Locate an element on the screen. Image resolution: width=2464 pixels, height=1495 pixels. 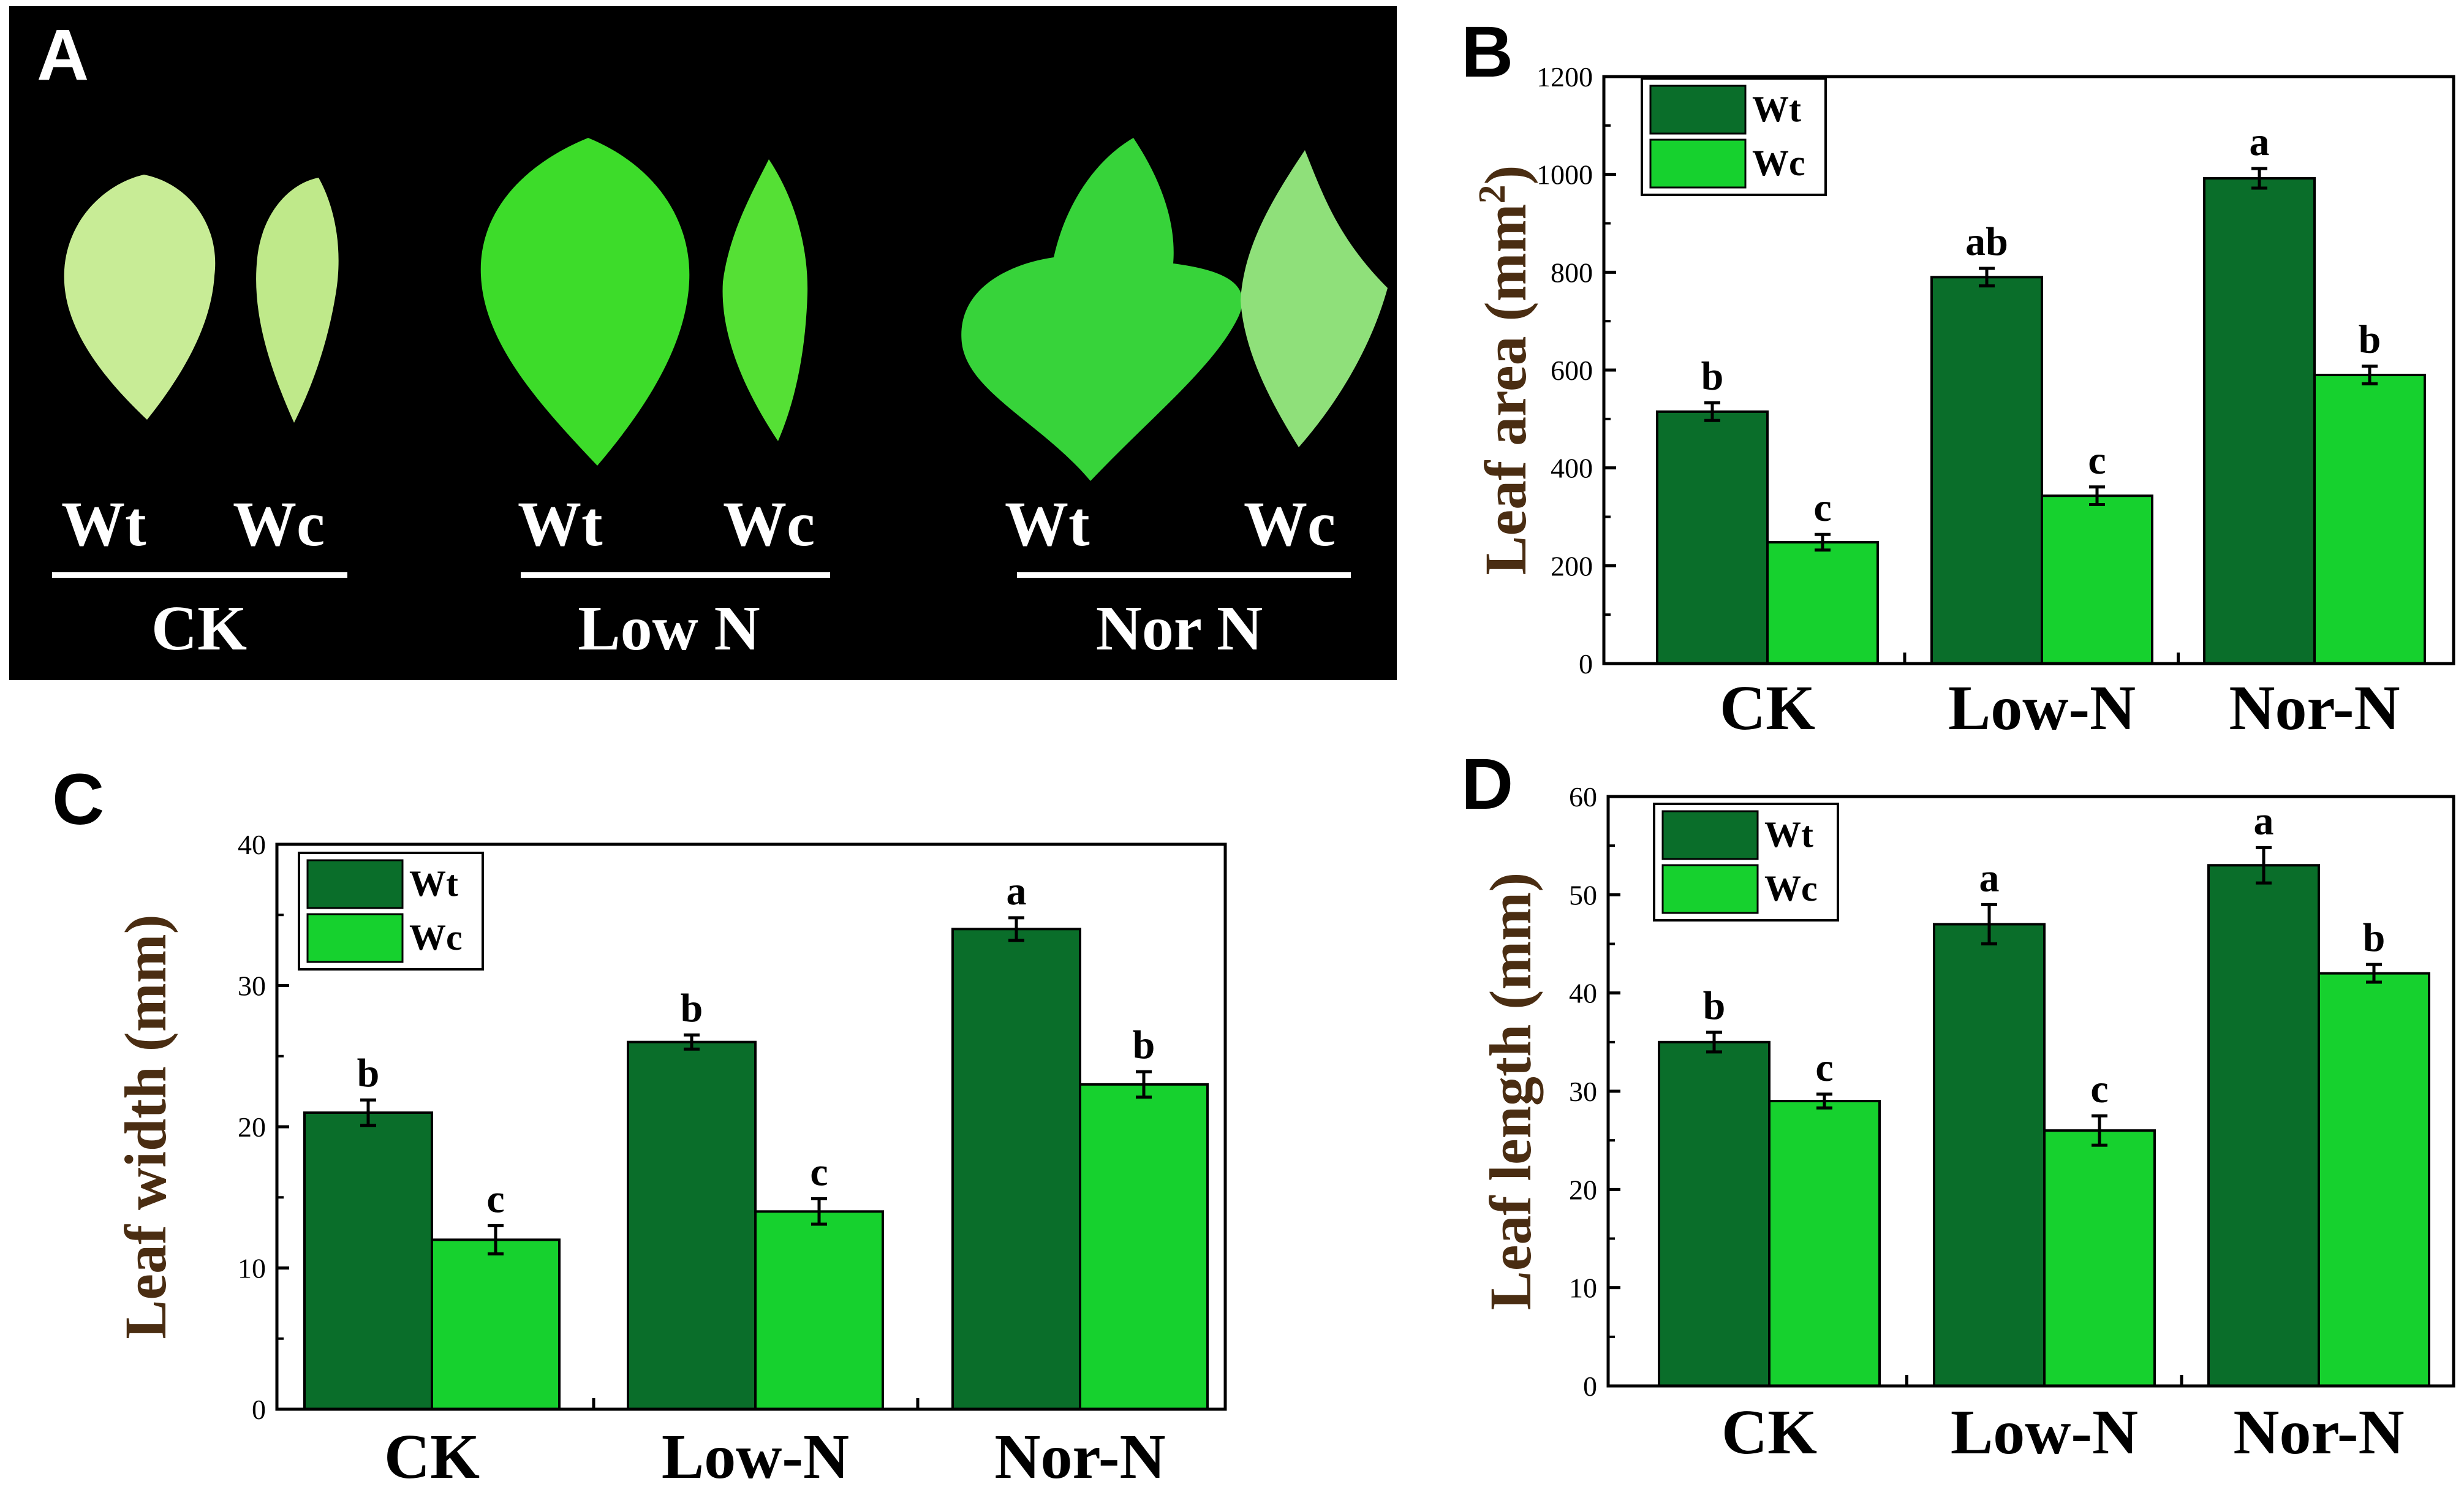
legend-swatch-b-wt is located at coordinates (1698, 110).